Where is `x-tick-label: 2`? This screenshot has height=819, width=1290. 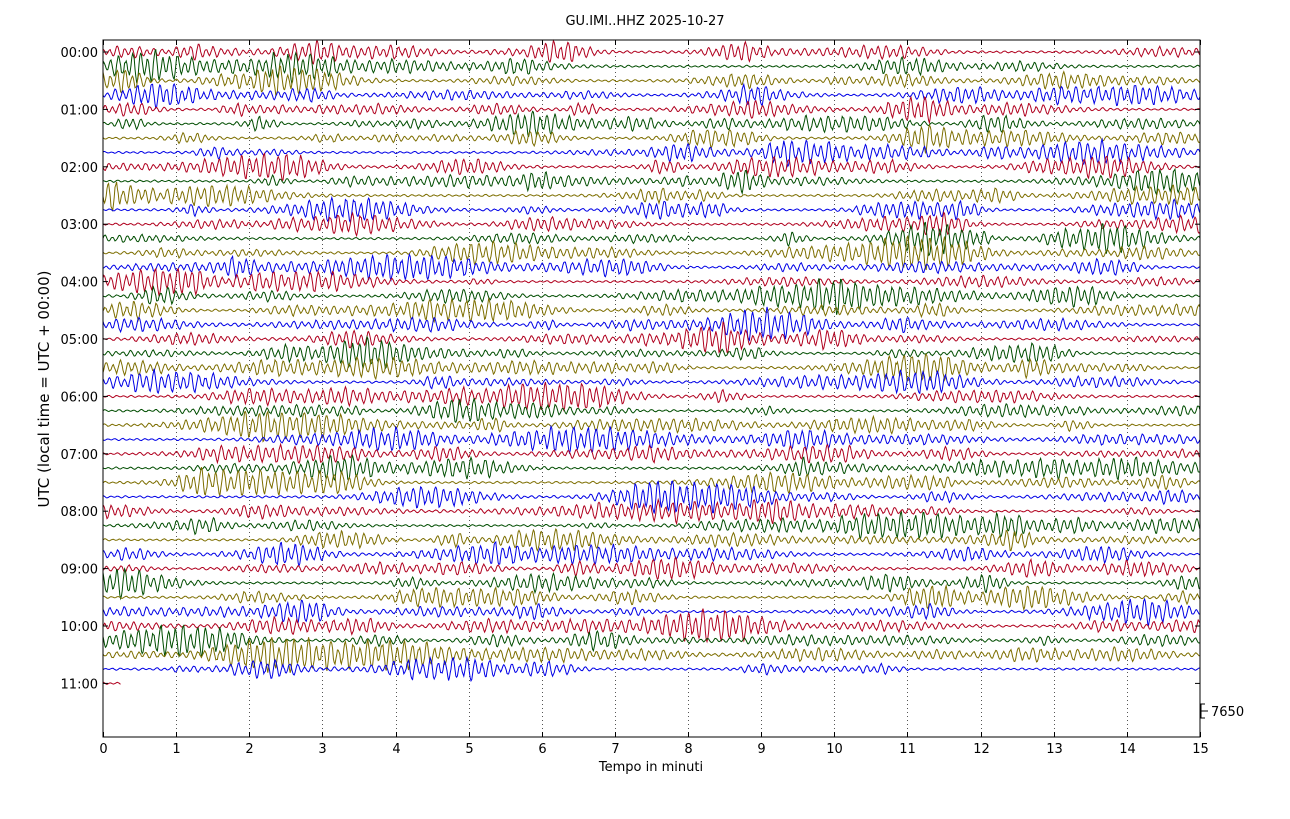 x-tick-label: 2 is located at coordinates (249, 749).